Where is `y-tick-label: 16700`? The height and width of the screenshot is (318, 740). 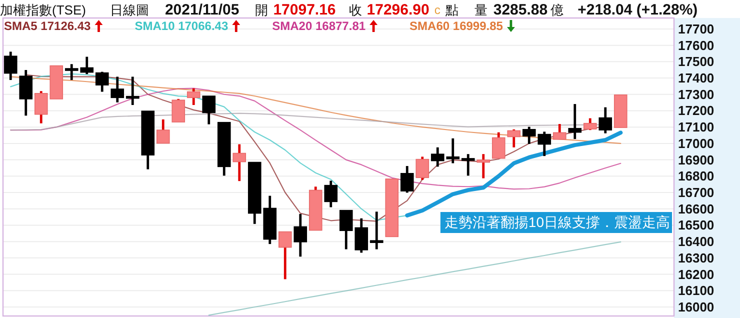 y-tick-label: 16700 is located at coordinates (696, 192).